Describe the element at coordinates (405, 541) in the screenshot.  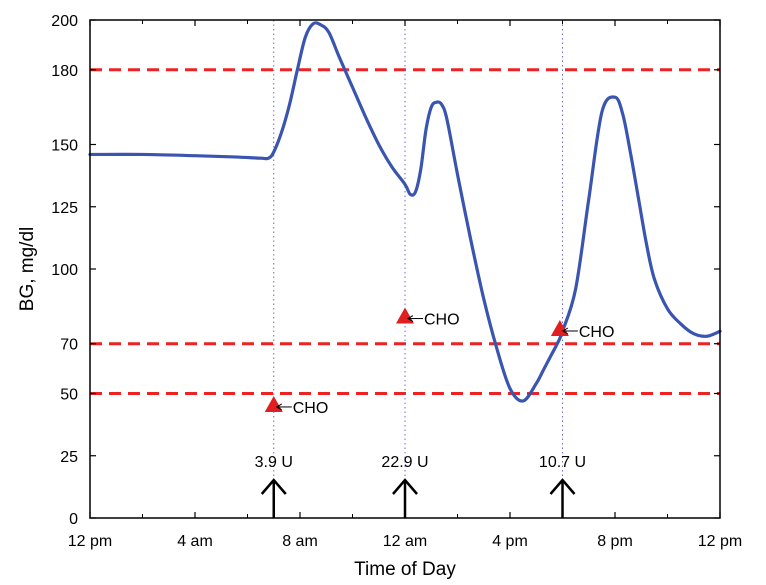
I see `x-tick-label: 12 am` at that location.